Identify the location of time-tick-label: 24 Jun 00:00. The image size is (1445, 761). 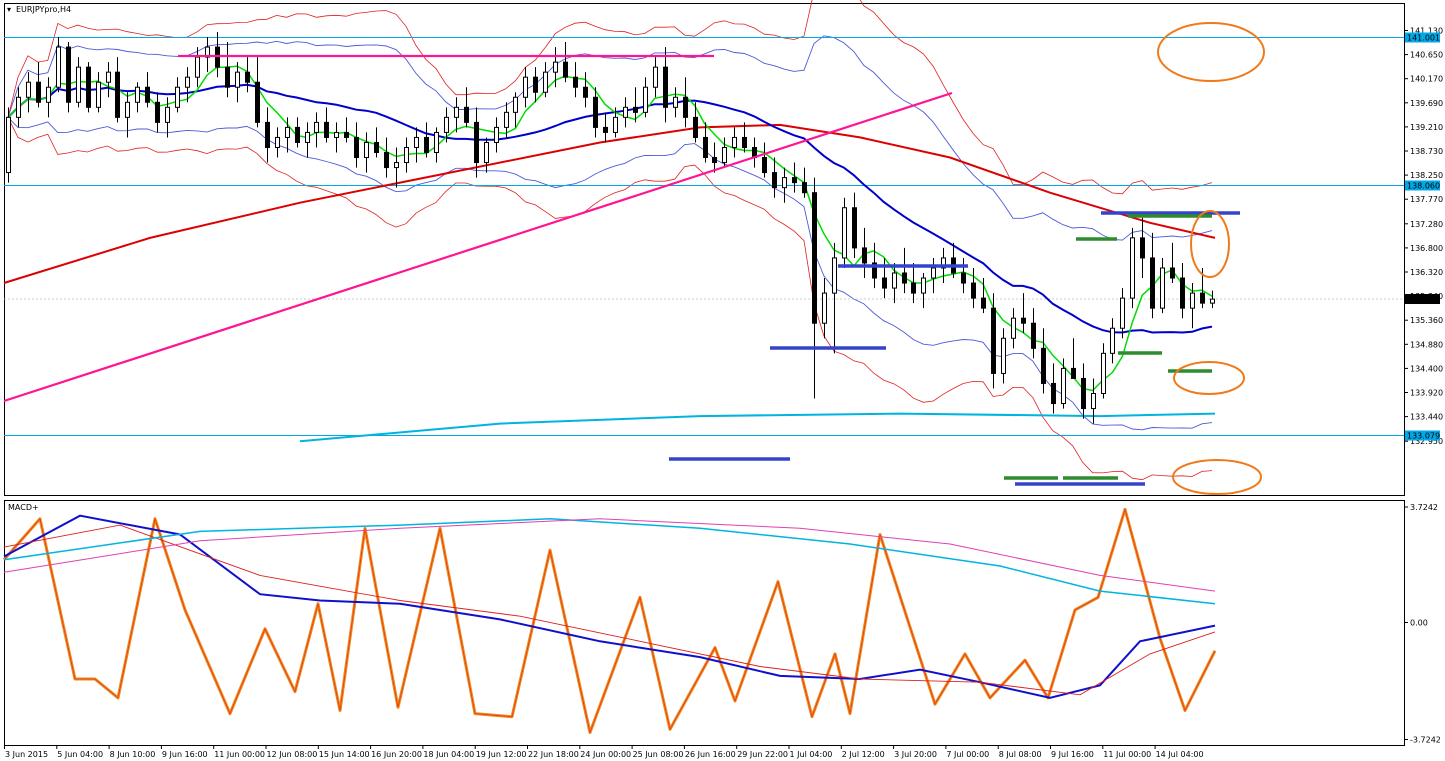
(605, 754).